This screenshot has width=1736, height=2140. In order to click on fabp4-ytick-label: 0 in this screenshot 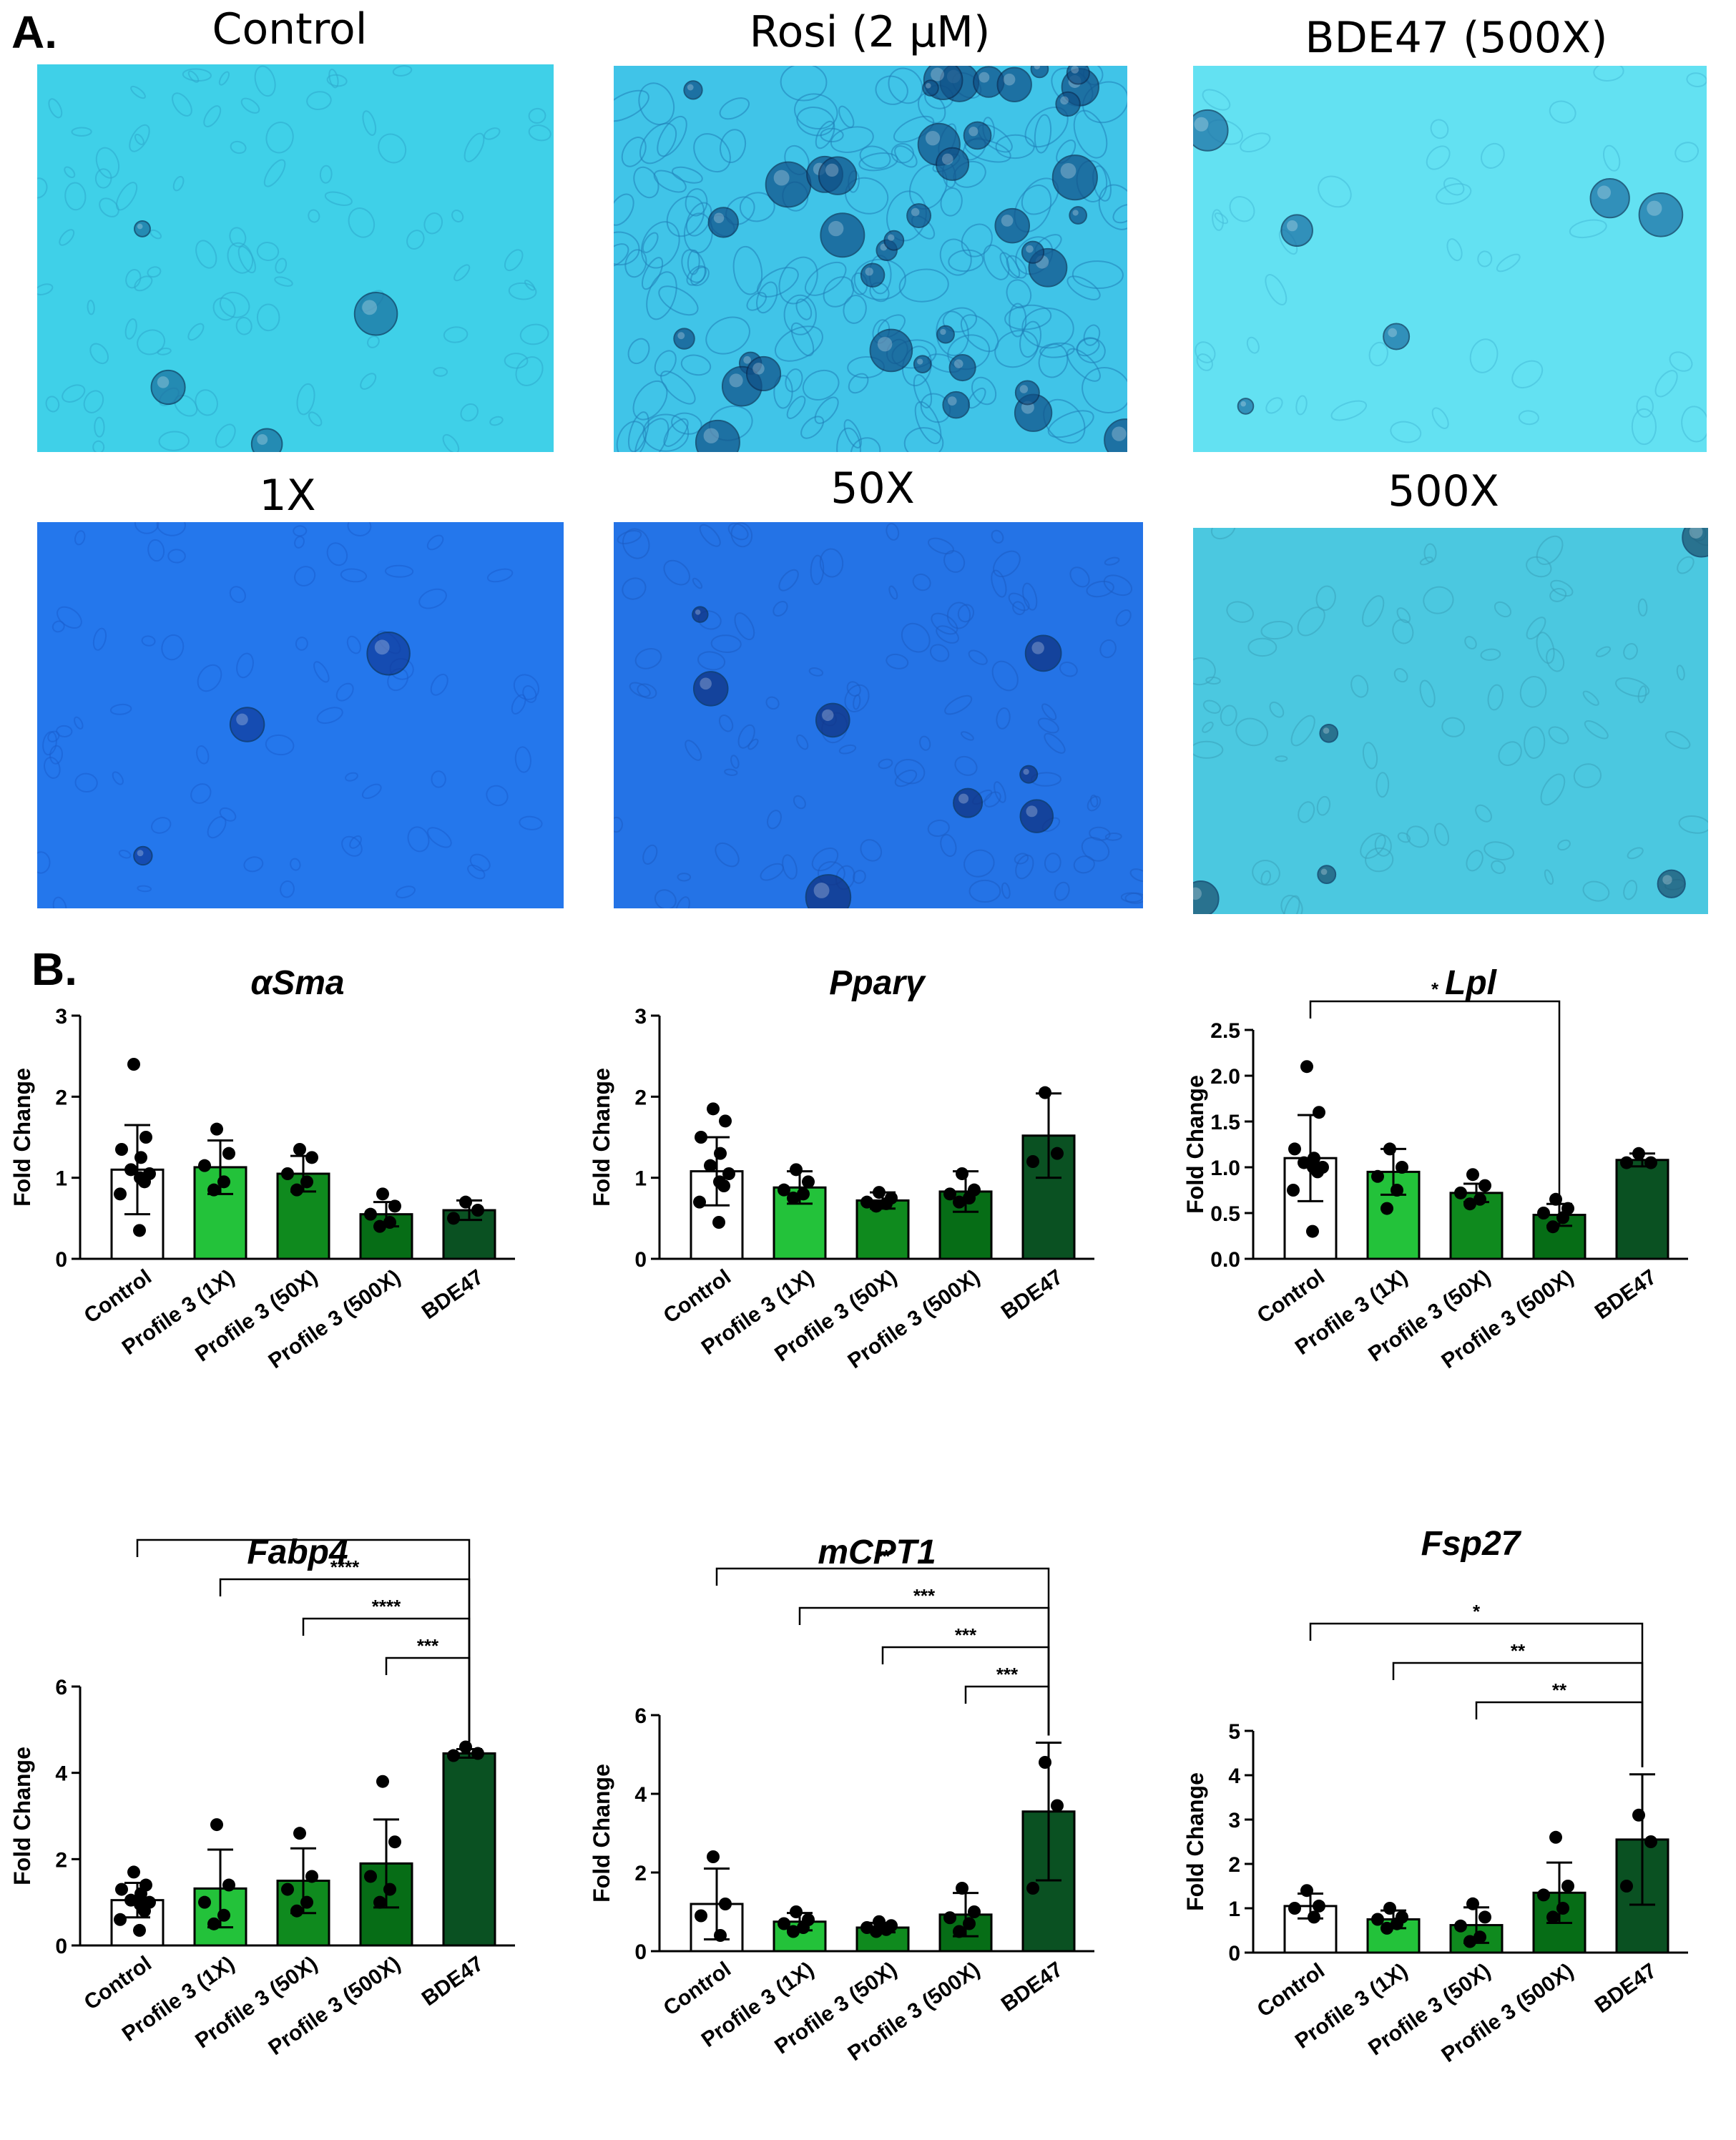, I will do `click(61, 1946)`.